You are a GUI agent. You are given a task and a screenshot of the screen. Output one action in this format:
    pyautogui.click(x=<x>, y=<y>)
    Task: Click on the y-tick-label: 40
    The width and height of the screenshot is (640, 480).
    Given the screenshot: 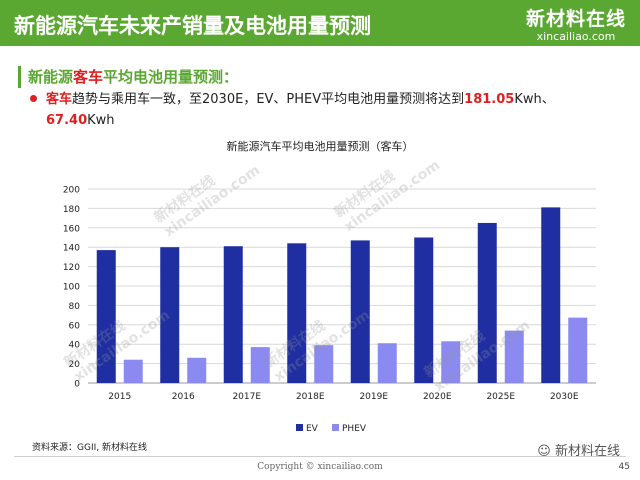 What is the action you would take?
    pyautogui.click(x=75, y=346)
    